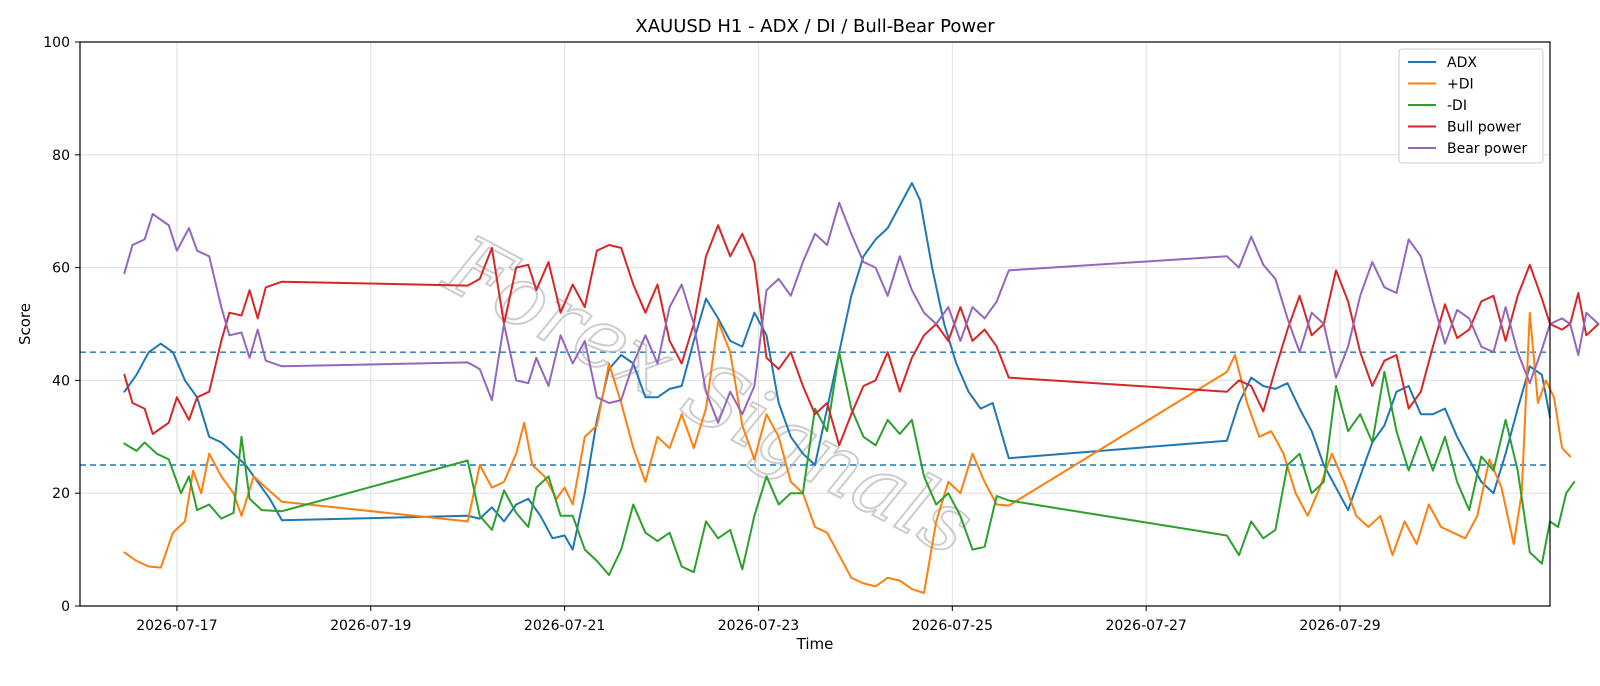 Image resolution: width=1600 pixels, height=686 pixels. Describe the element at coordinates (1487, 149) in the screenshot. I see `legend-label: Bear power` at that location.